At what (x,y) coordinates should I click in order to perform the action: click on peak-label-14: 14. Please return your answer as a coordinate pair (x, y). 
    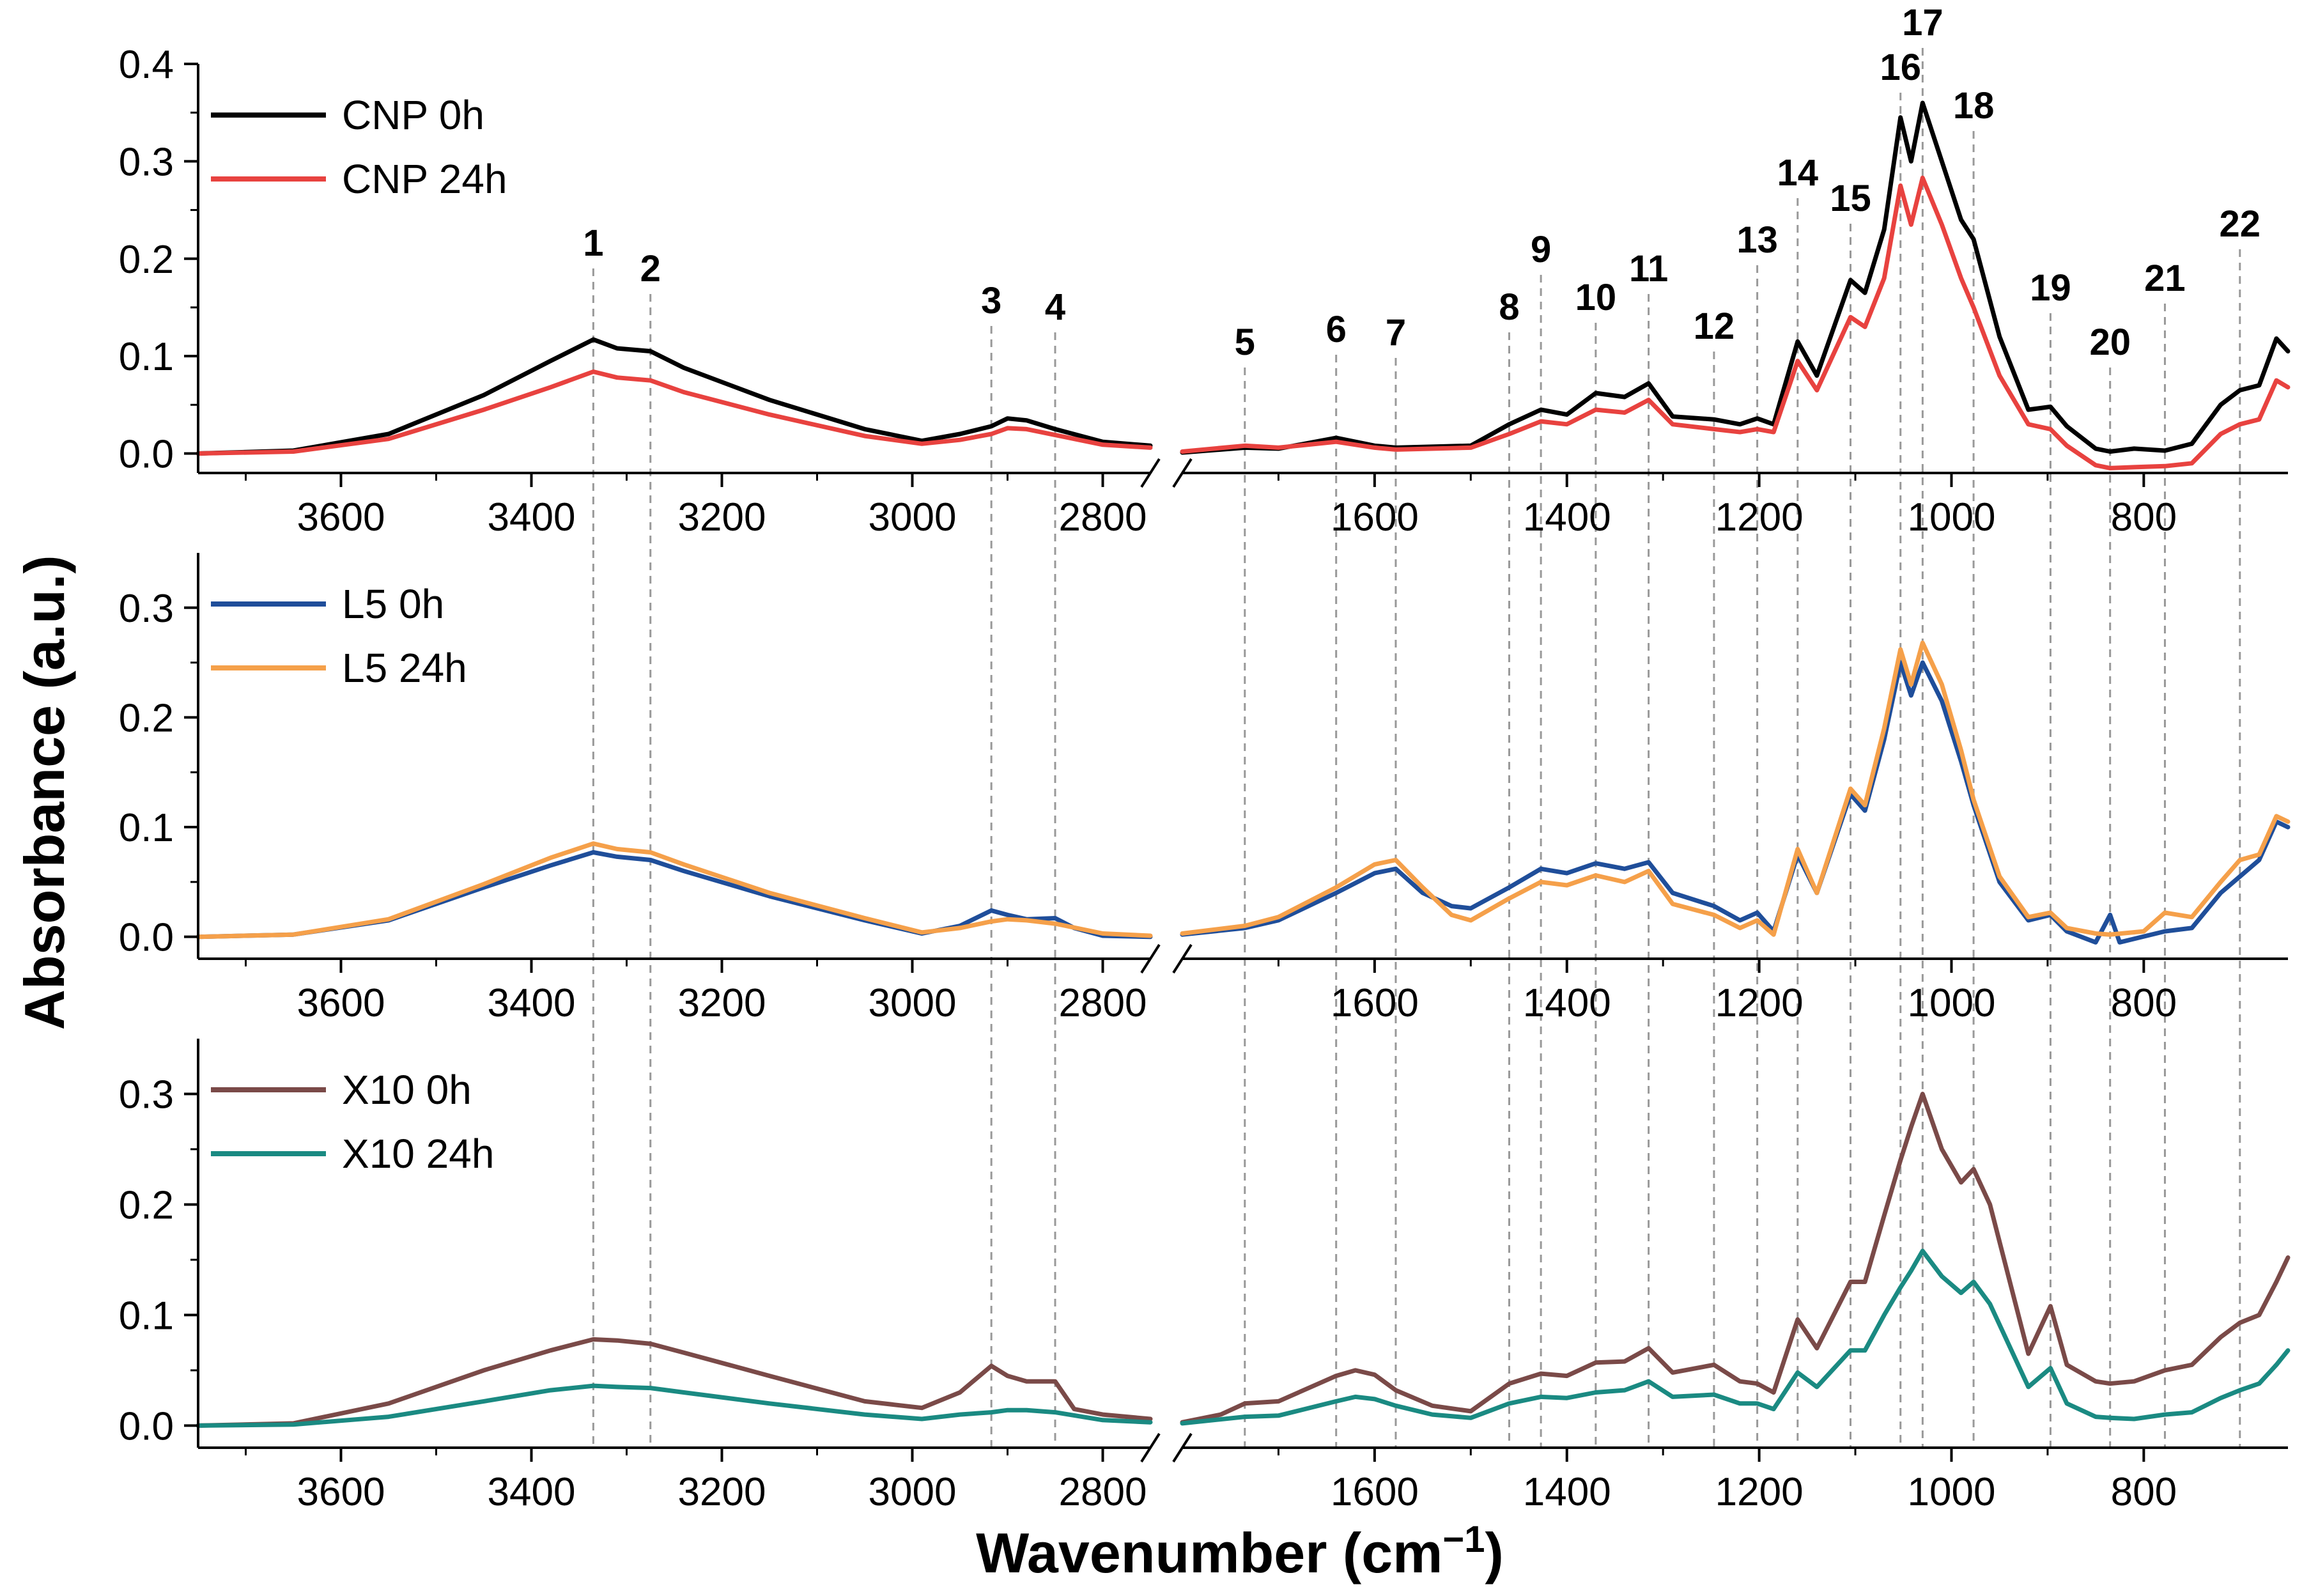
    Looking at the image, I should click on (1798, 173).